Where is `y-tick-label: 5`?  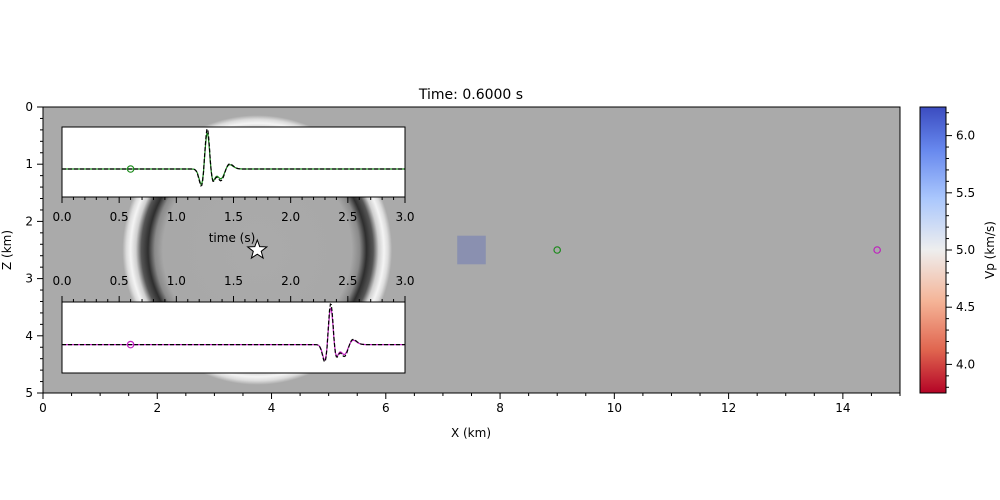
y-tick-label: 5 is located at coordinates (29, 393).